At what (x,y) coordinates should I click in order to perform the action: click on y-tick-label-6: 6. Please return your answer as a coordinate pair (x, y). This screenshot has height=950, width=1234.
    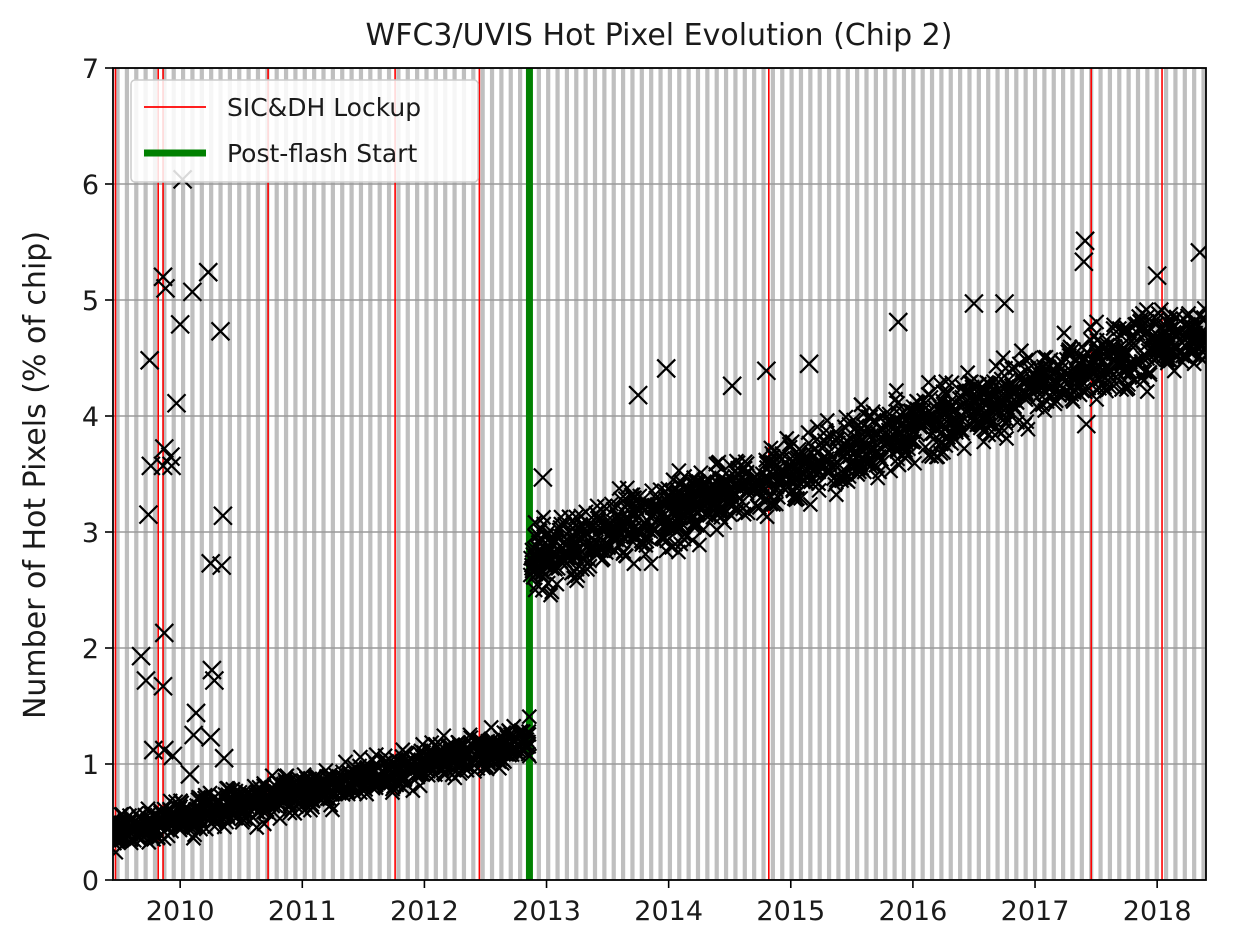
    Looking at the image, I should click on (90, 185).